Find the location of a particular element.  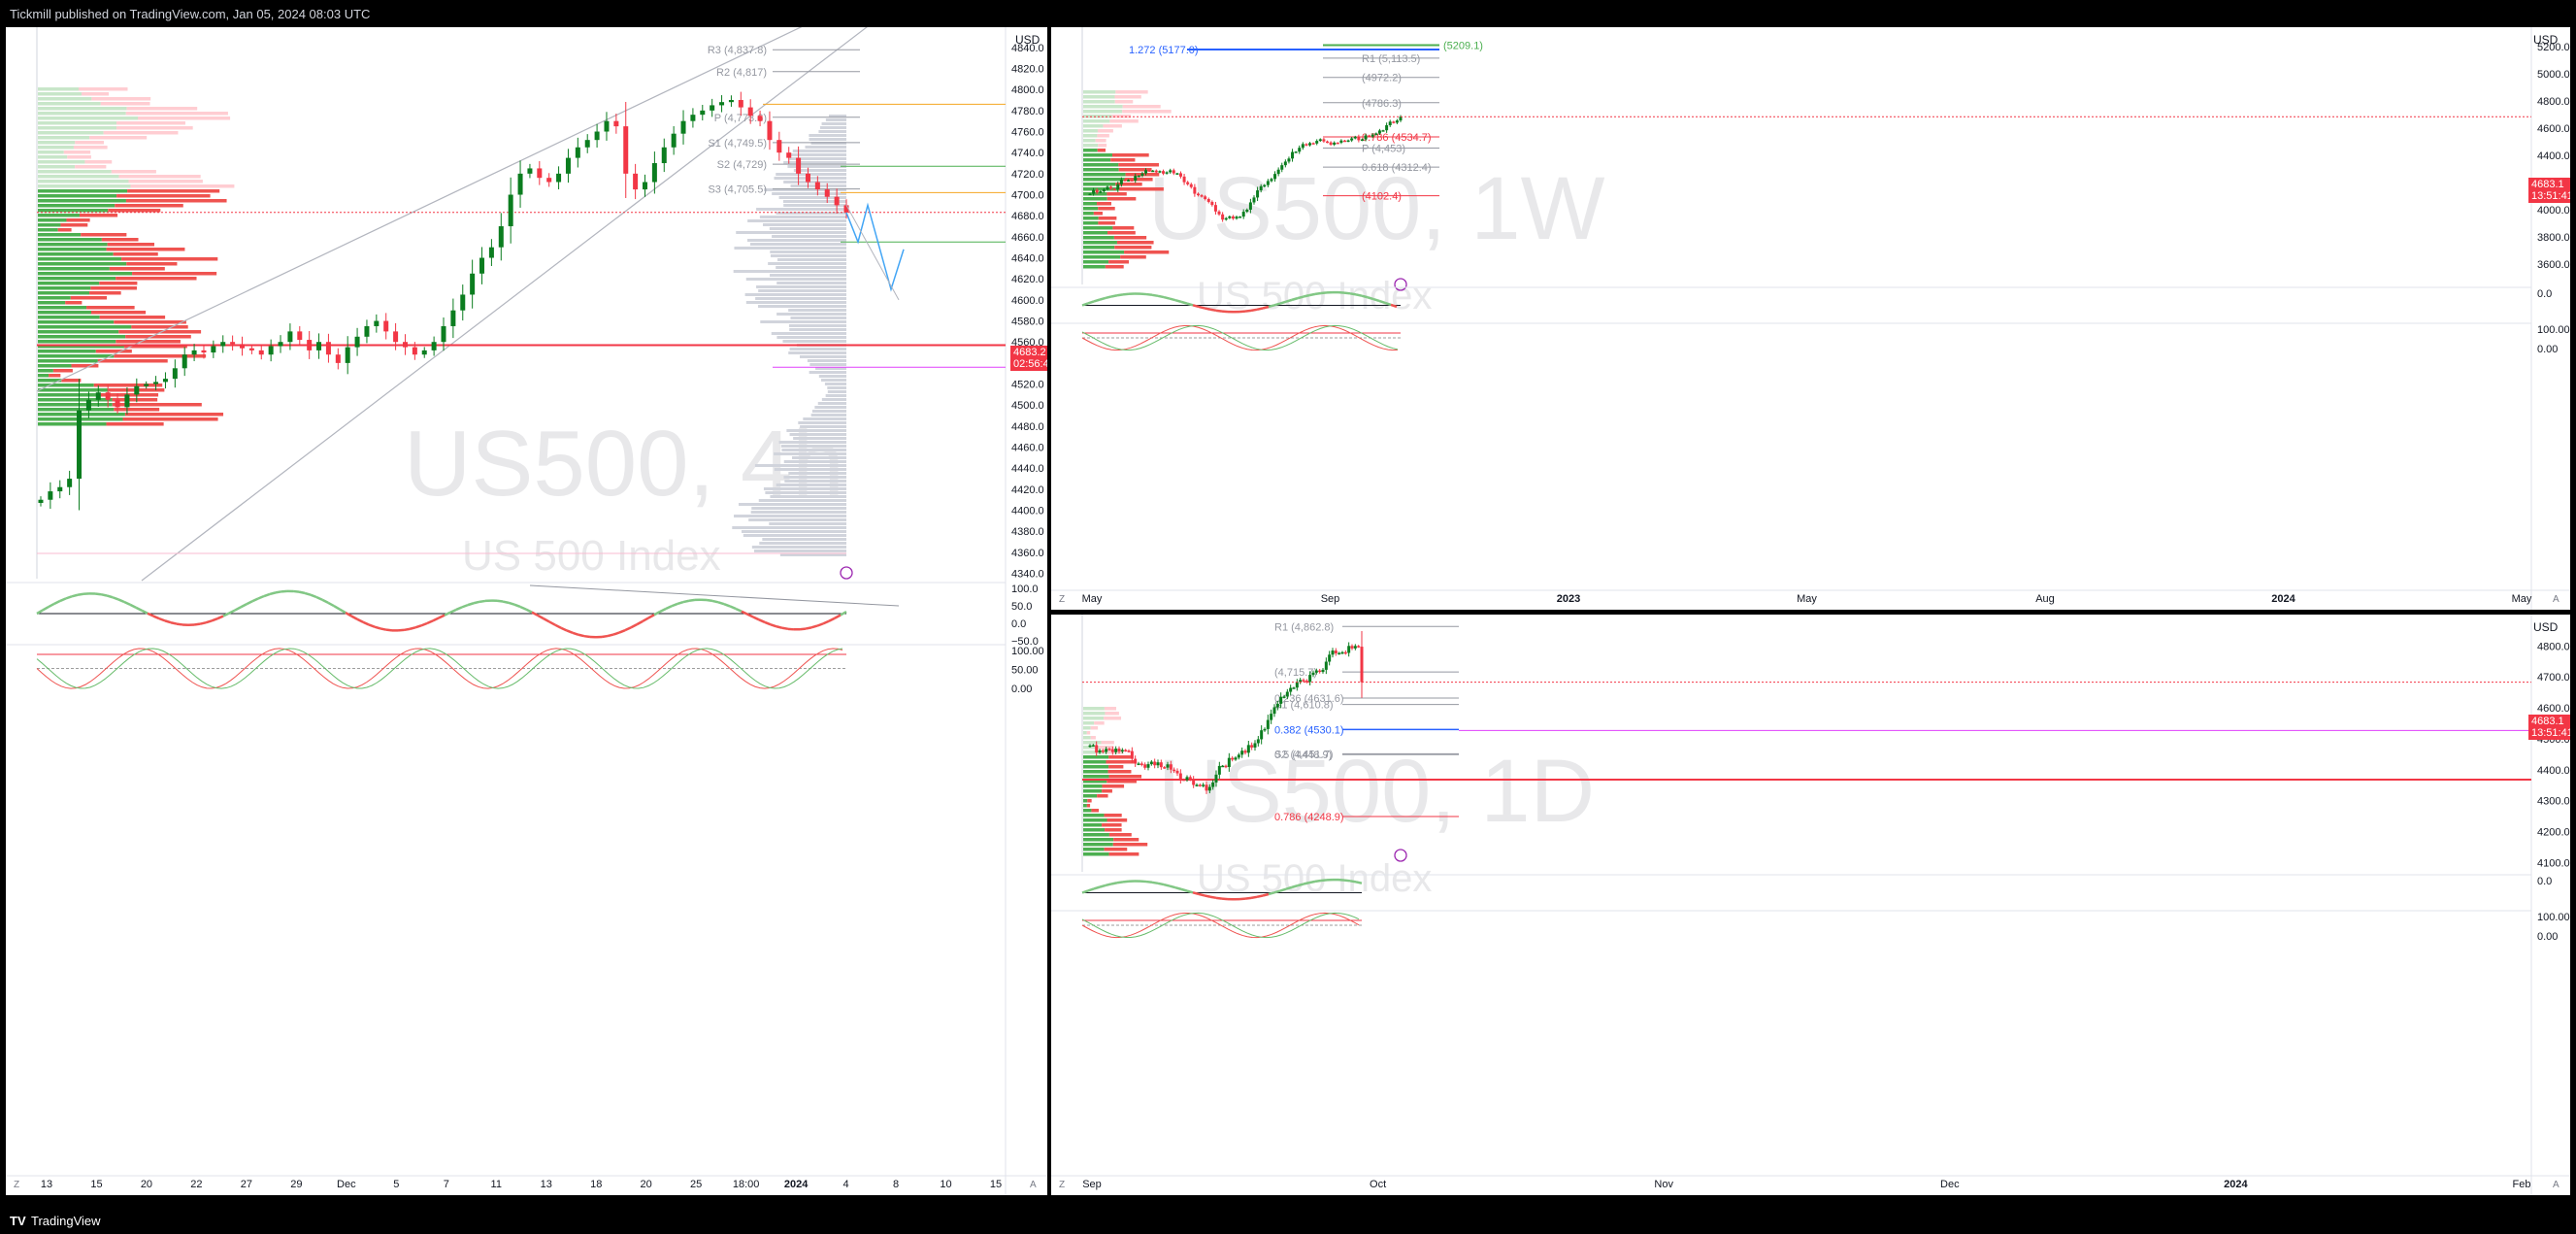

currency-label: USD is located at coordinates (1027, 40).